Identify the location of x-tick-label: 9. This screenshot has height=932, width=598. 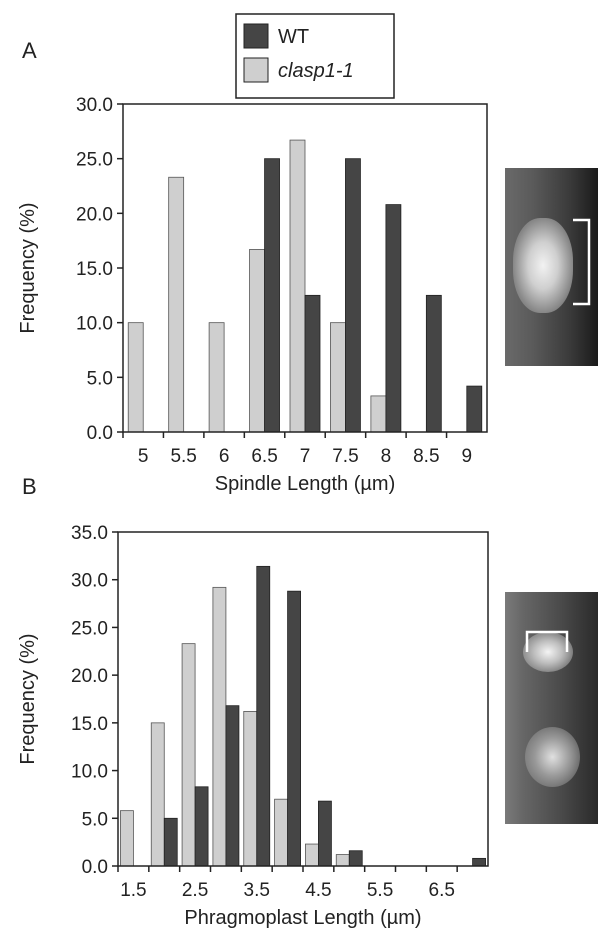
(466, 456).